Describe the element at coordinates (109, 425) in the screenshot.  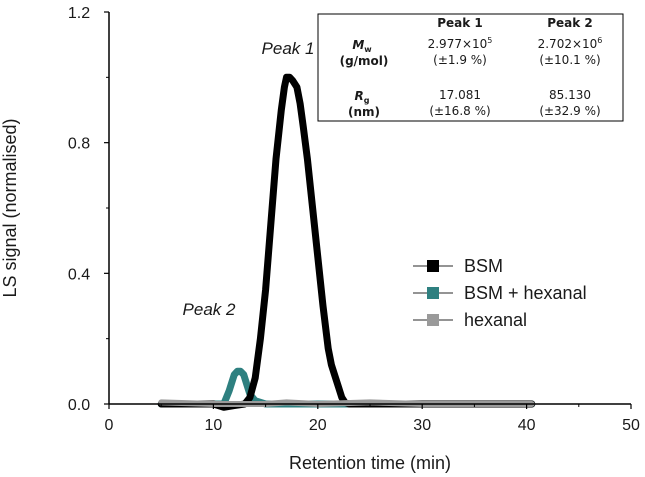
I see `x-tick-label: 0` at that location.